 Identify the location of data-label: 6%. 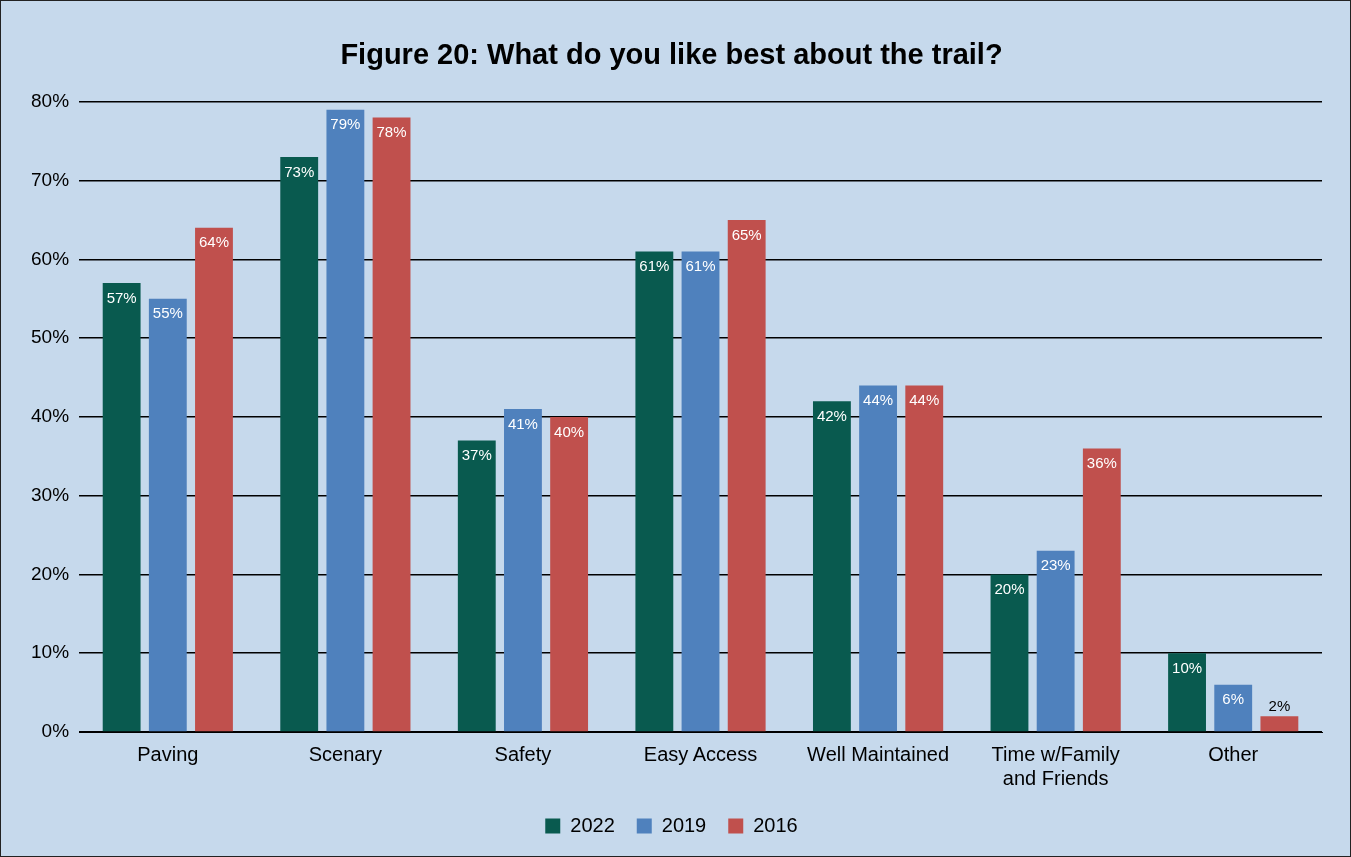
(1233, 699).